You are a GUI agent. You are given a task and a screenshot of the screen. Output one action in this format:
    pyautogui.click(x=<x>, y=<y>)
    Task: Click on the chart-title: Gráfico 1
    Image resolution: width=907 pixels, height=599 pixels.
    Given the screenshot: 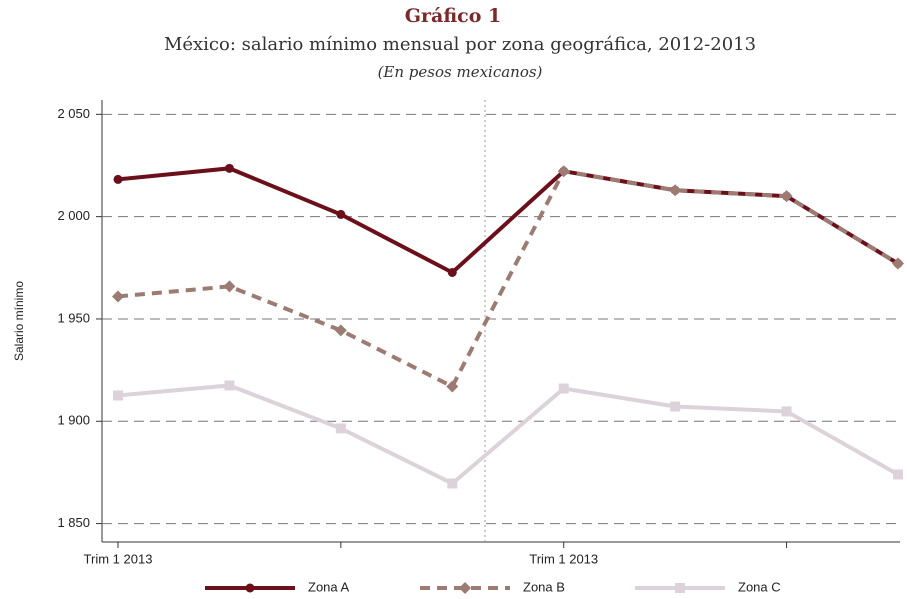 What is the action you would take?
    pyautogui.click(x=453, y=16)
    